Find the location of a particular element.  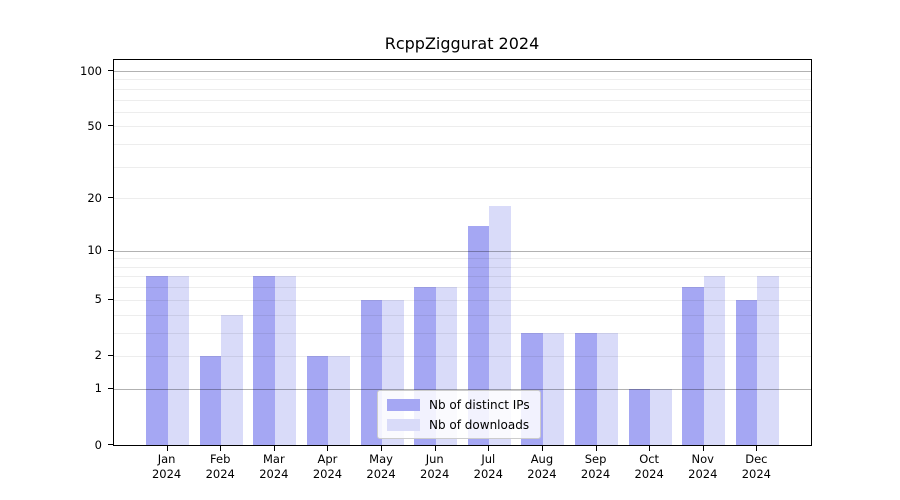

y-tick-label: 1 is located at coordinates (98, 388).